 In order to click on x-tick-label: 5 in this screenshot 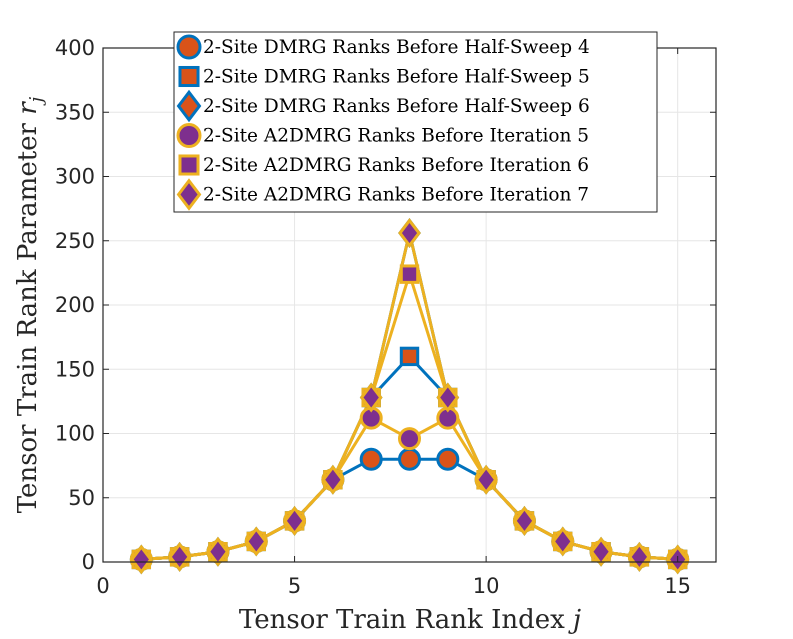, I will do `click(294, 586)`.